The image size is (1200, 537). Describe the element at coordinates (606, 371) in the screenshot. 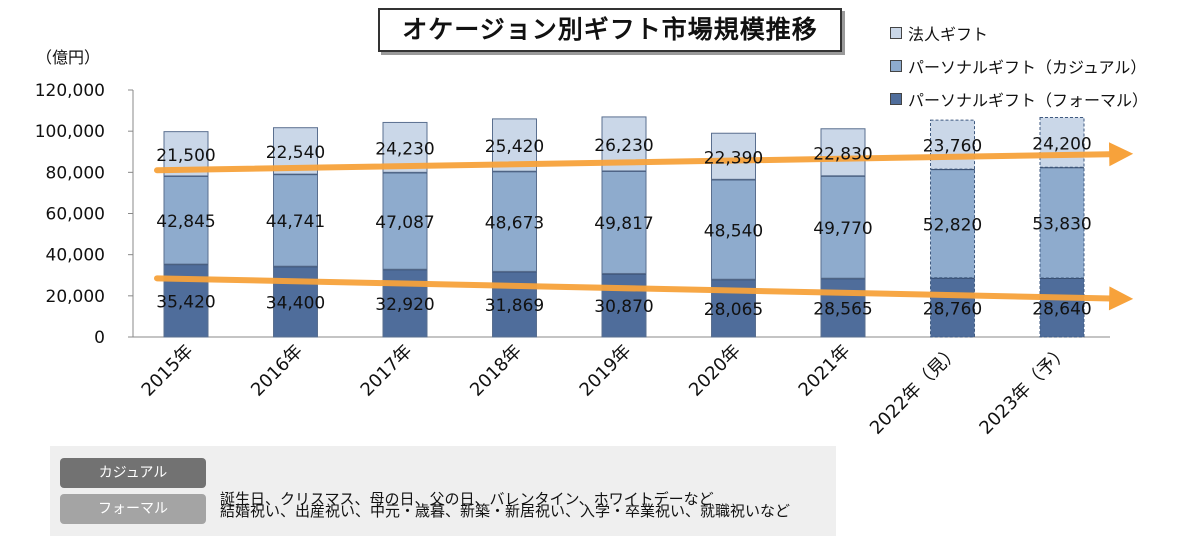

I see `x-tick-label: 2019年` at that location.